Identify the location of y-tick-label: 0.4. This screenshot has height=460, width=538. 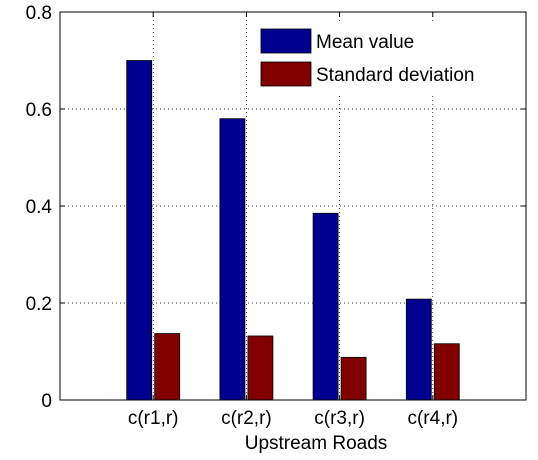
(39, 207).